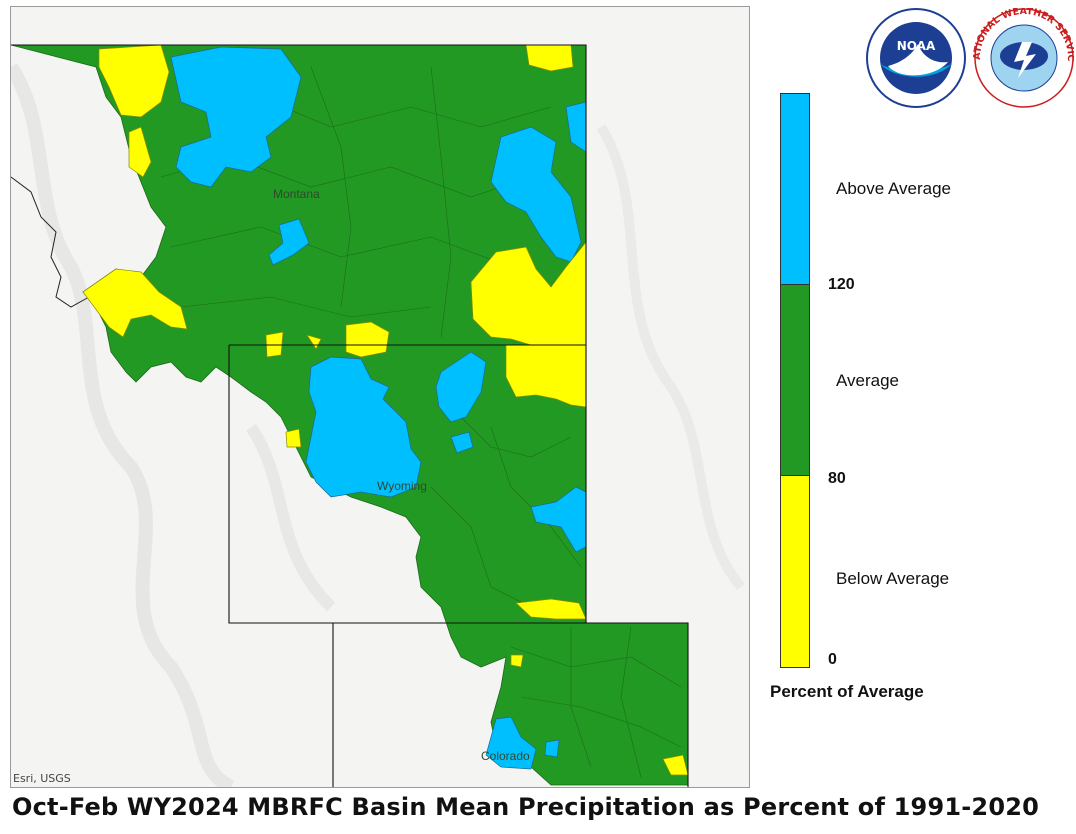  Describe the element at coordinates (795, 189) in the screenshot. I see `legend-swatch-above` at that location.